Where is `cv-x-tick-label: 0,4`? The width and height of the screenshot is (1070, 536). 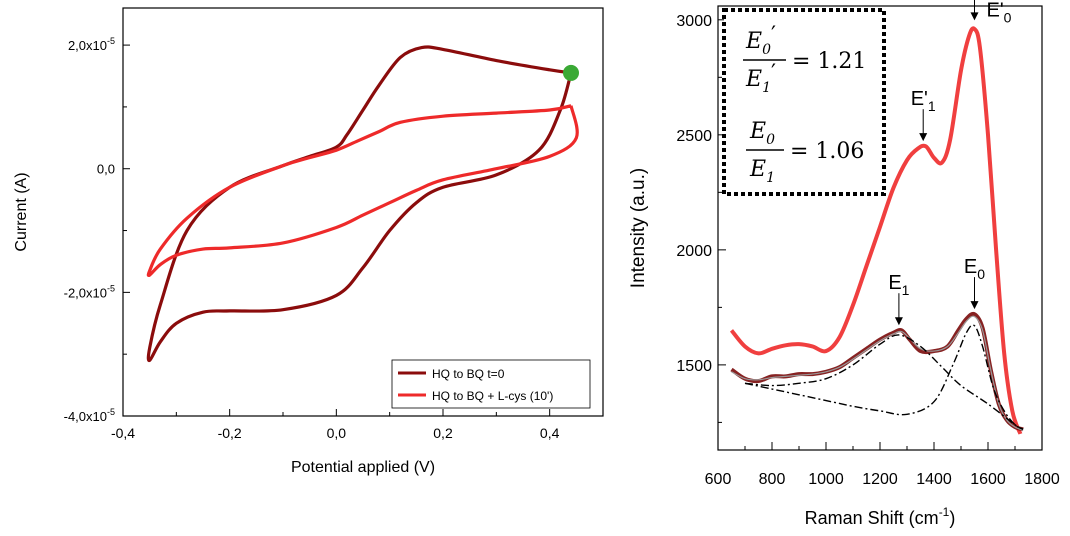
cv-x-tick-label: 0,4 is located at coordinates (550, 433).